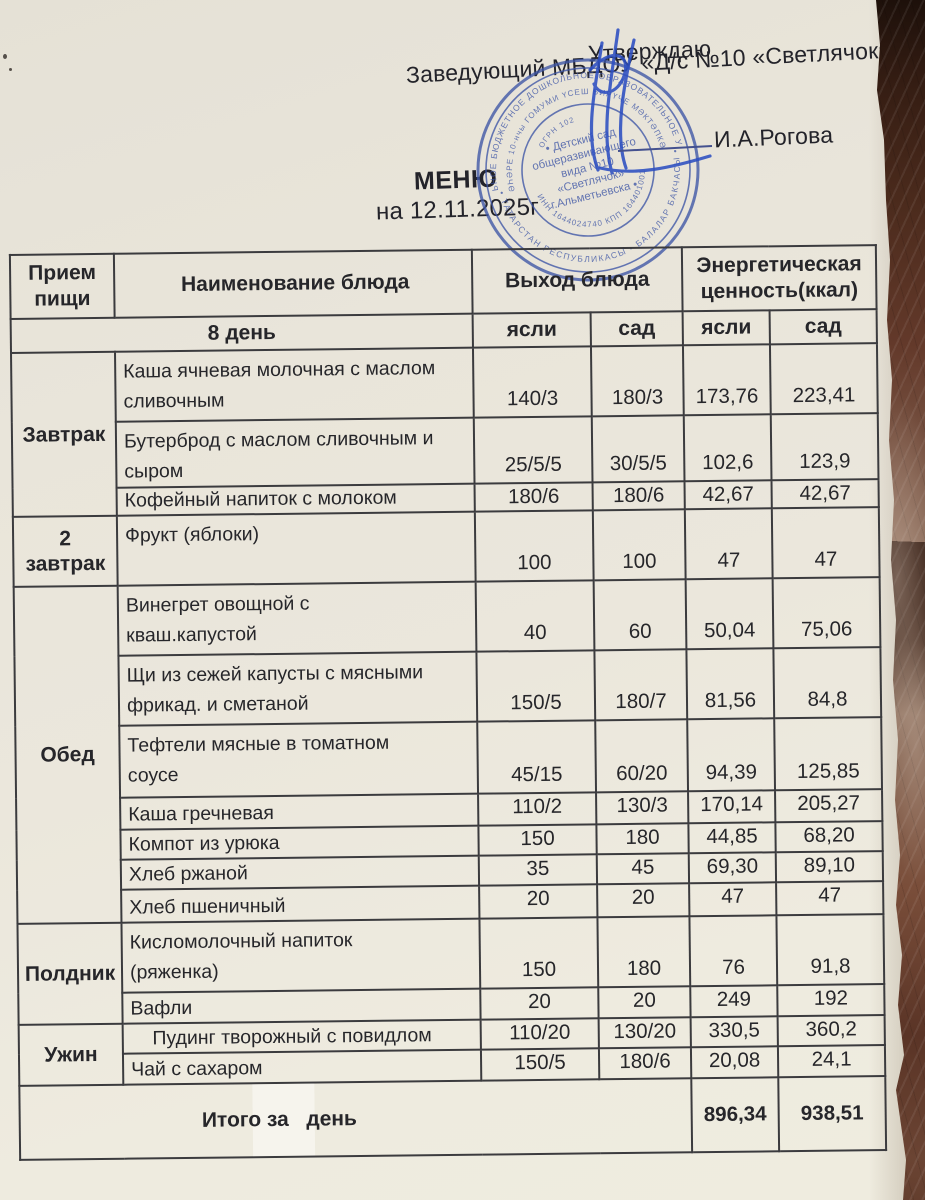  I want to click on portion-sad: 130/20, so click(644, 1033).